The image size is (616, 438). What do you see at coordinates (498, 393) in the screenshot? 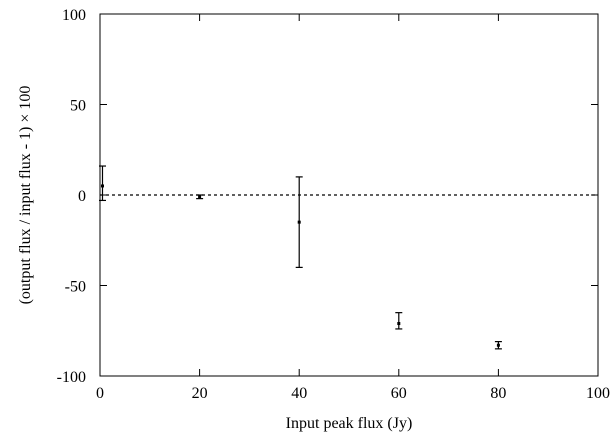
I see `x-tick-label: 80` at bounding box center [498, 393].